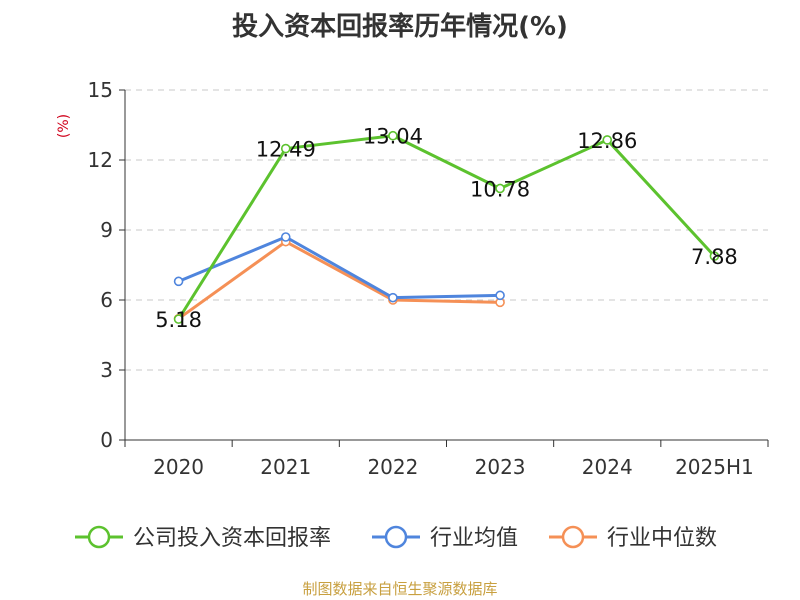 Image resolution: width=800 pixels, height=600 pixels. Describe the element at coordinates (106, 230) in the screenshot. I see `y-tick-label: 9` at that location.